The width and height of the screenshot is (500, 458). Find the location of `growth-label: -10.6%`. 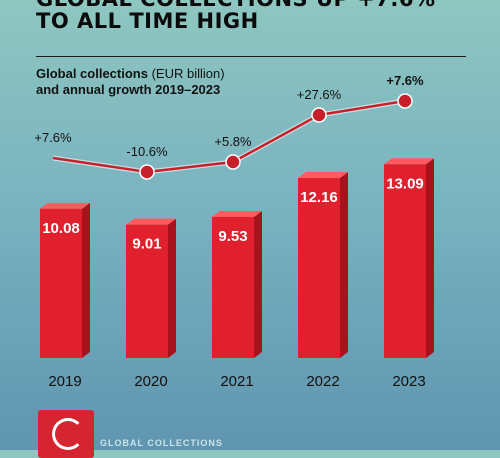

growth-label: -10.6% is located at coordinates (147, 151).